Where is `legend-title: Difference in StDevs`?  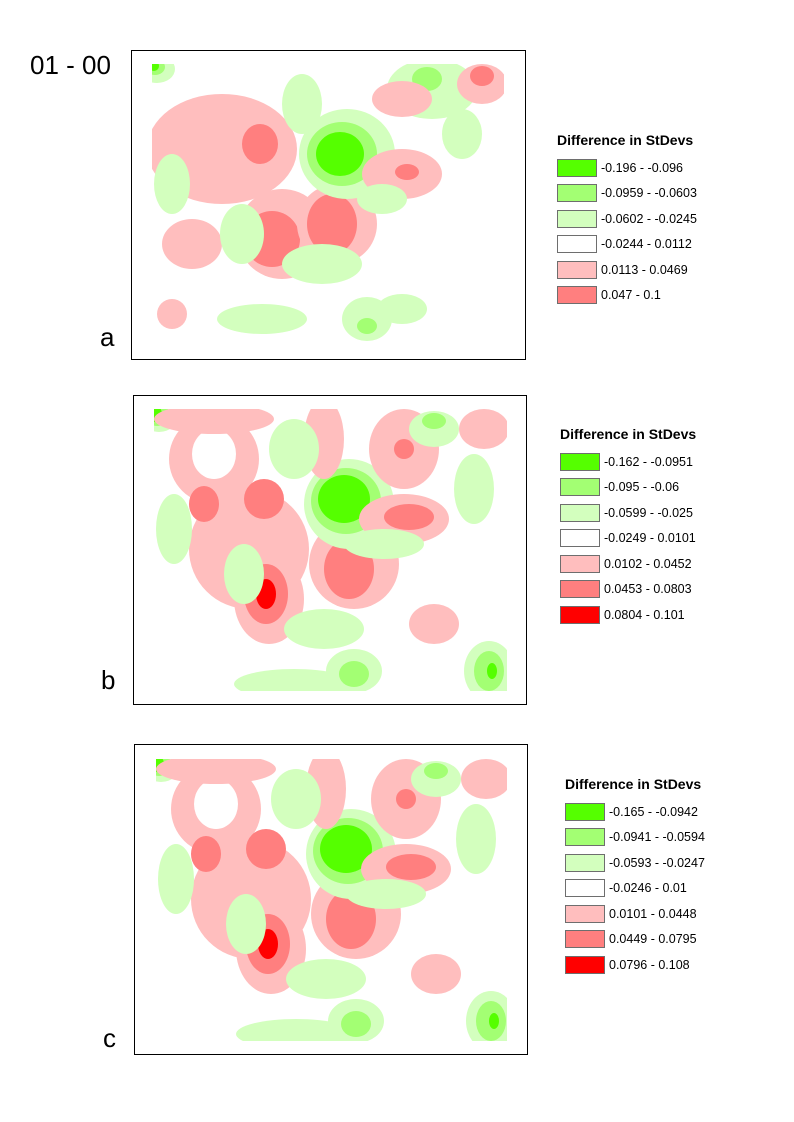
legend-title: Difference in StDevs is located at coordinates (633, 784).